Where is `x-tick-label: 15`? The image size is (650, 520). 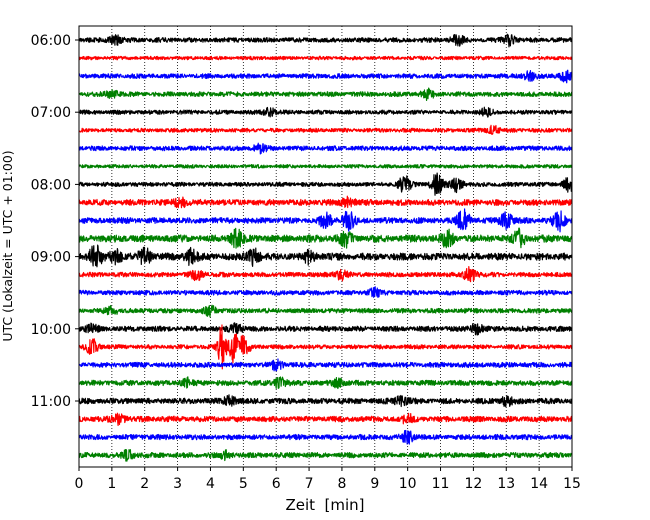
x-tick-label: 15 is located at coordinates (572, 484).